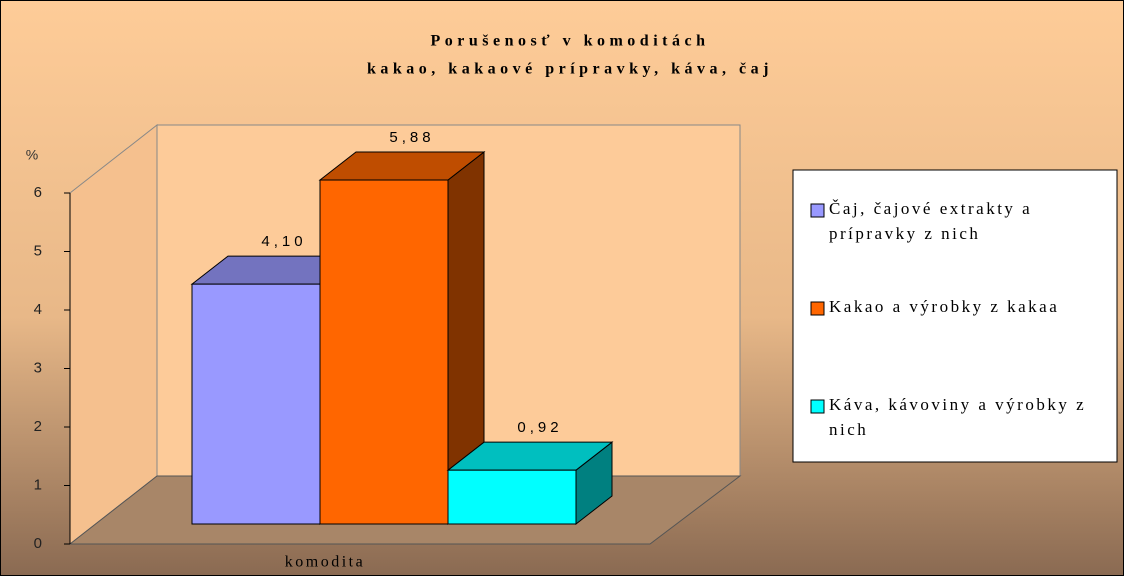  I want to click on x-tick-label: komodita, so click(325, 562).